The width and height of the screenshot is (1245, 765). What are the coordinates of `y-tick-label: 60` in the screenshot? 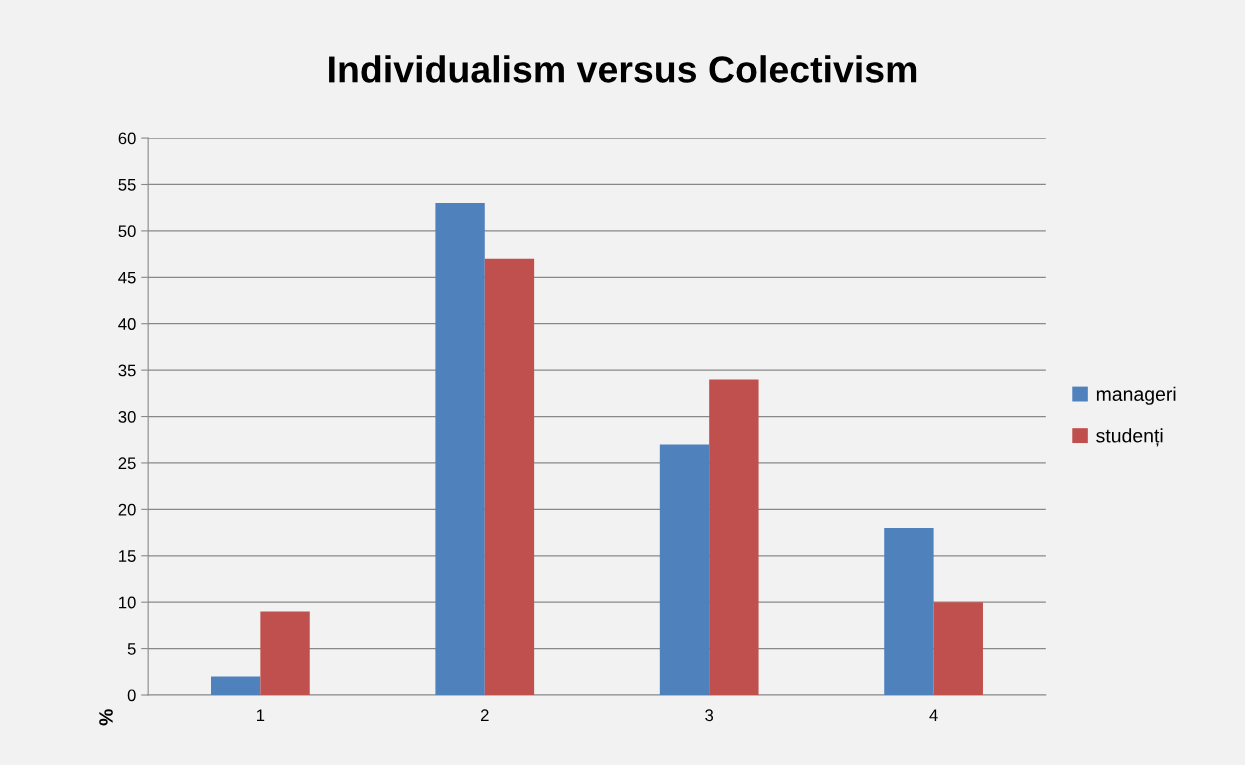 It's located at (127, 138).